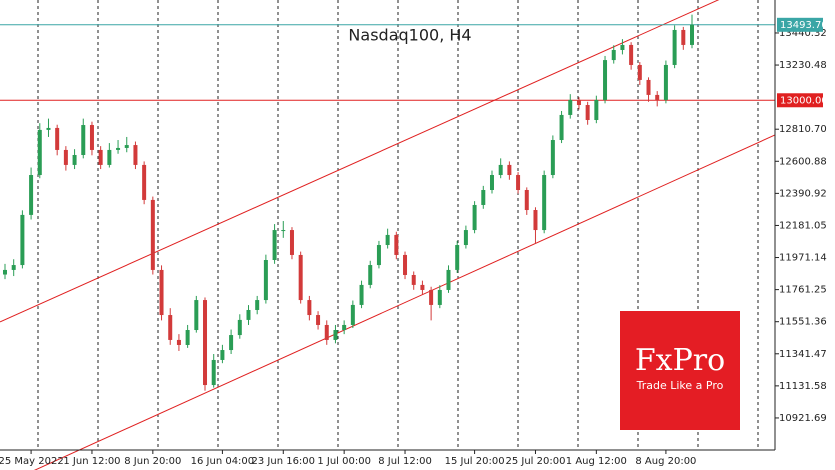 Image resolution: width=835 pixels, height=470 pixels. What do you see at coordinates (344, 461) in the screenshot?
I see `x-tick-label: 1 Jul 00:00` at bounding box center [344, 461].